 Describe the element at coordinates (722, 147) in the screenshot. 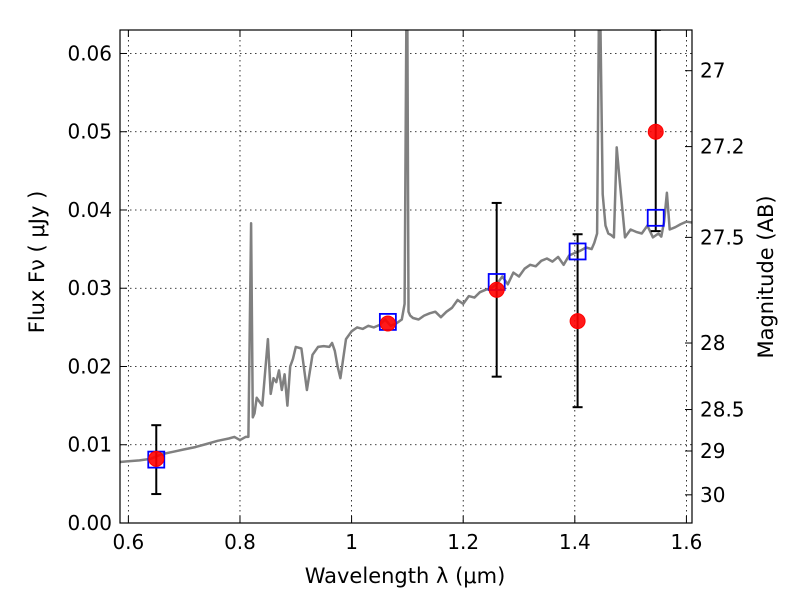

I see `y2-tick-label: 27.2` at that location.